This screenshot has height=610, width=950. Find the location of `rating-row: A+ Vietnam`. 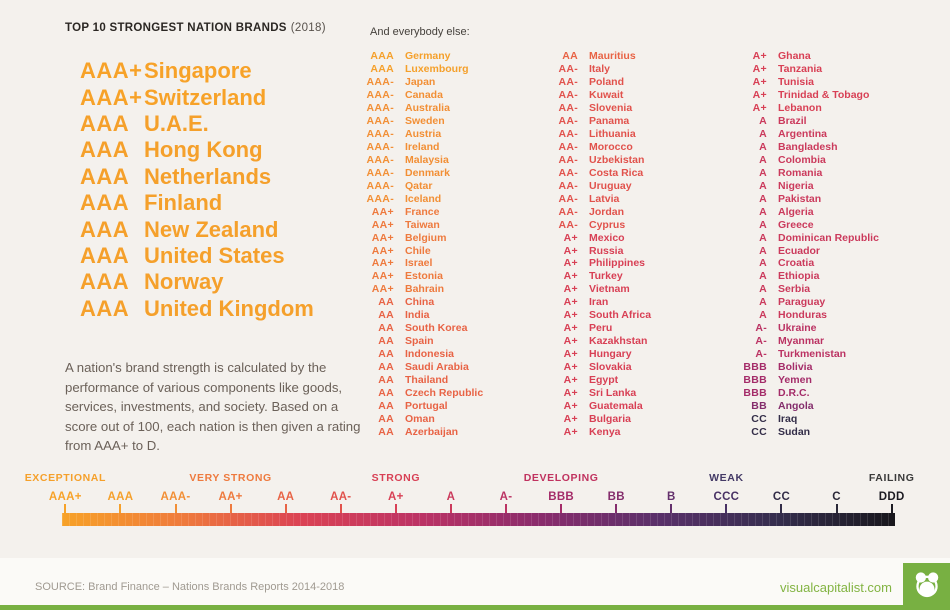

rating-row: A+ Vietnam is located at coordinates (598, 289).